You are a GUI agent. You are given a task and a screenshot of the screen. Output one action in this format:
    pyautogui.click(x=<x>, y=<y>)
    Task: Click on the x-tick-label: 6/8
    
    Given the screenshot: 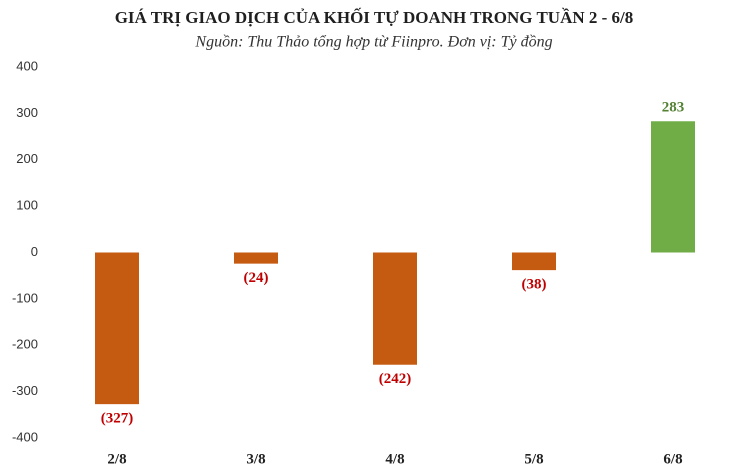 What is the action you would take?
    pyautogui.click(x=672, y=459)
    